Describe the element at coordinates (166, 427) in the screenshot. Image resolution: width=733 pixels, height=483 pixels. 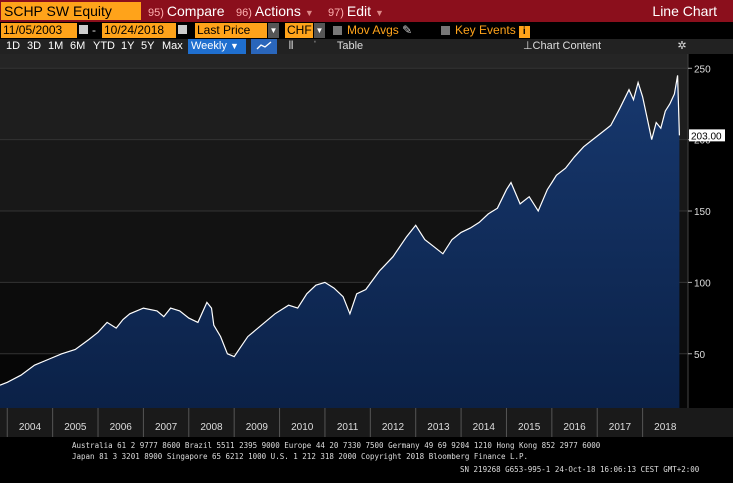
I see `x-tick-label: 2007` at that location.